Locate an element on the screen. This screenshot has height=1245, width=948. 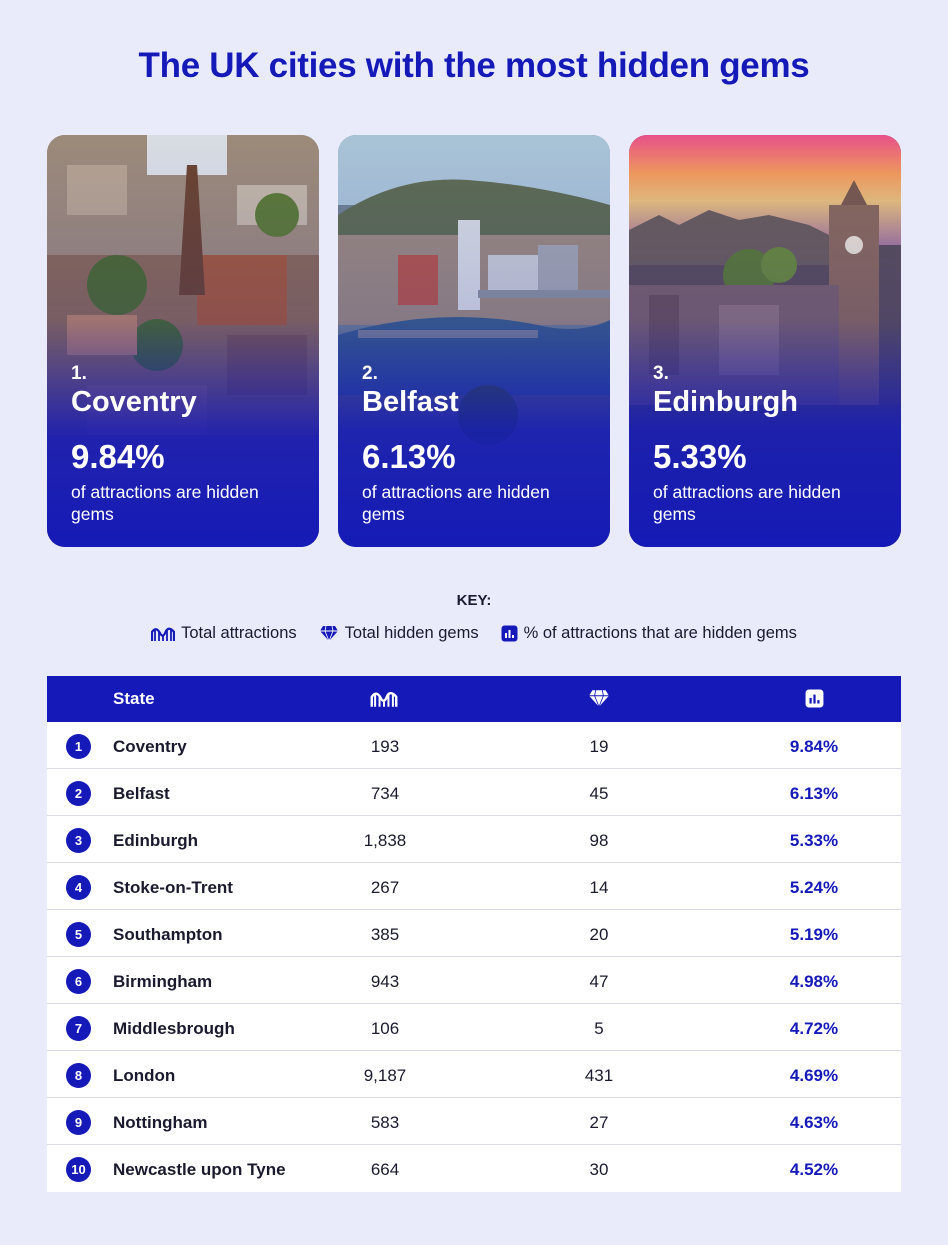
row-percentage: 9.84% is located at coordinates (814, 746).